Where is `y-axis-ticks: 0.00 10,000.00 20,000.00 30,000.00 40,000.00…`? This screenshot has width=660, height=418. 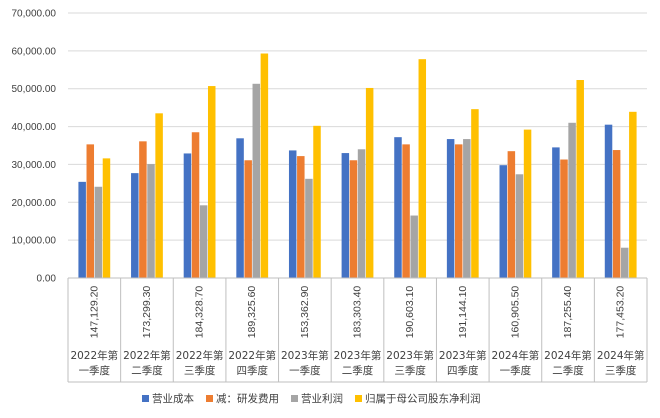
y-axis-ticks: 0.00 10,000.00 20,000.00 30,000.00 40,000.00… is located at coordinates (34, 147).